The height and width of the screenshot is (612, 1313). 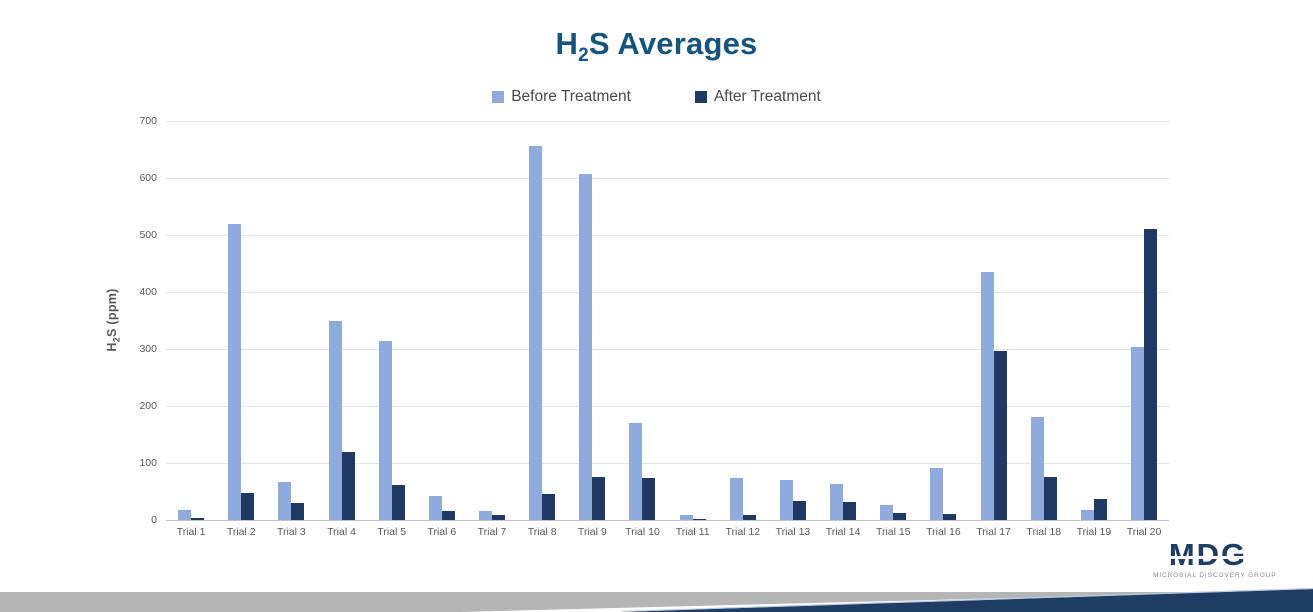 I want to click on x-axis-label-trial-11: Trial 11, so click(x=692, y=532).